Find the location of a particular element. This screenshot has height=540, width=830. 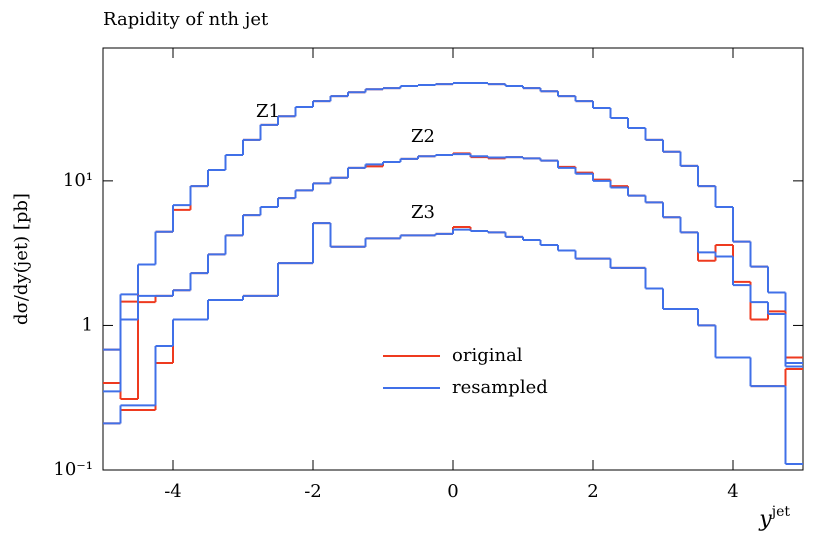

x-axis-label-main: y is located at coordinates (765, 519).